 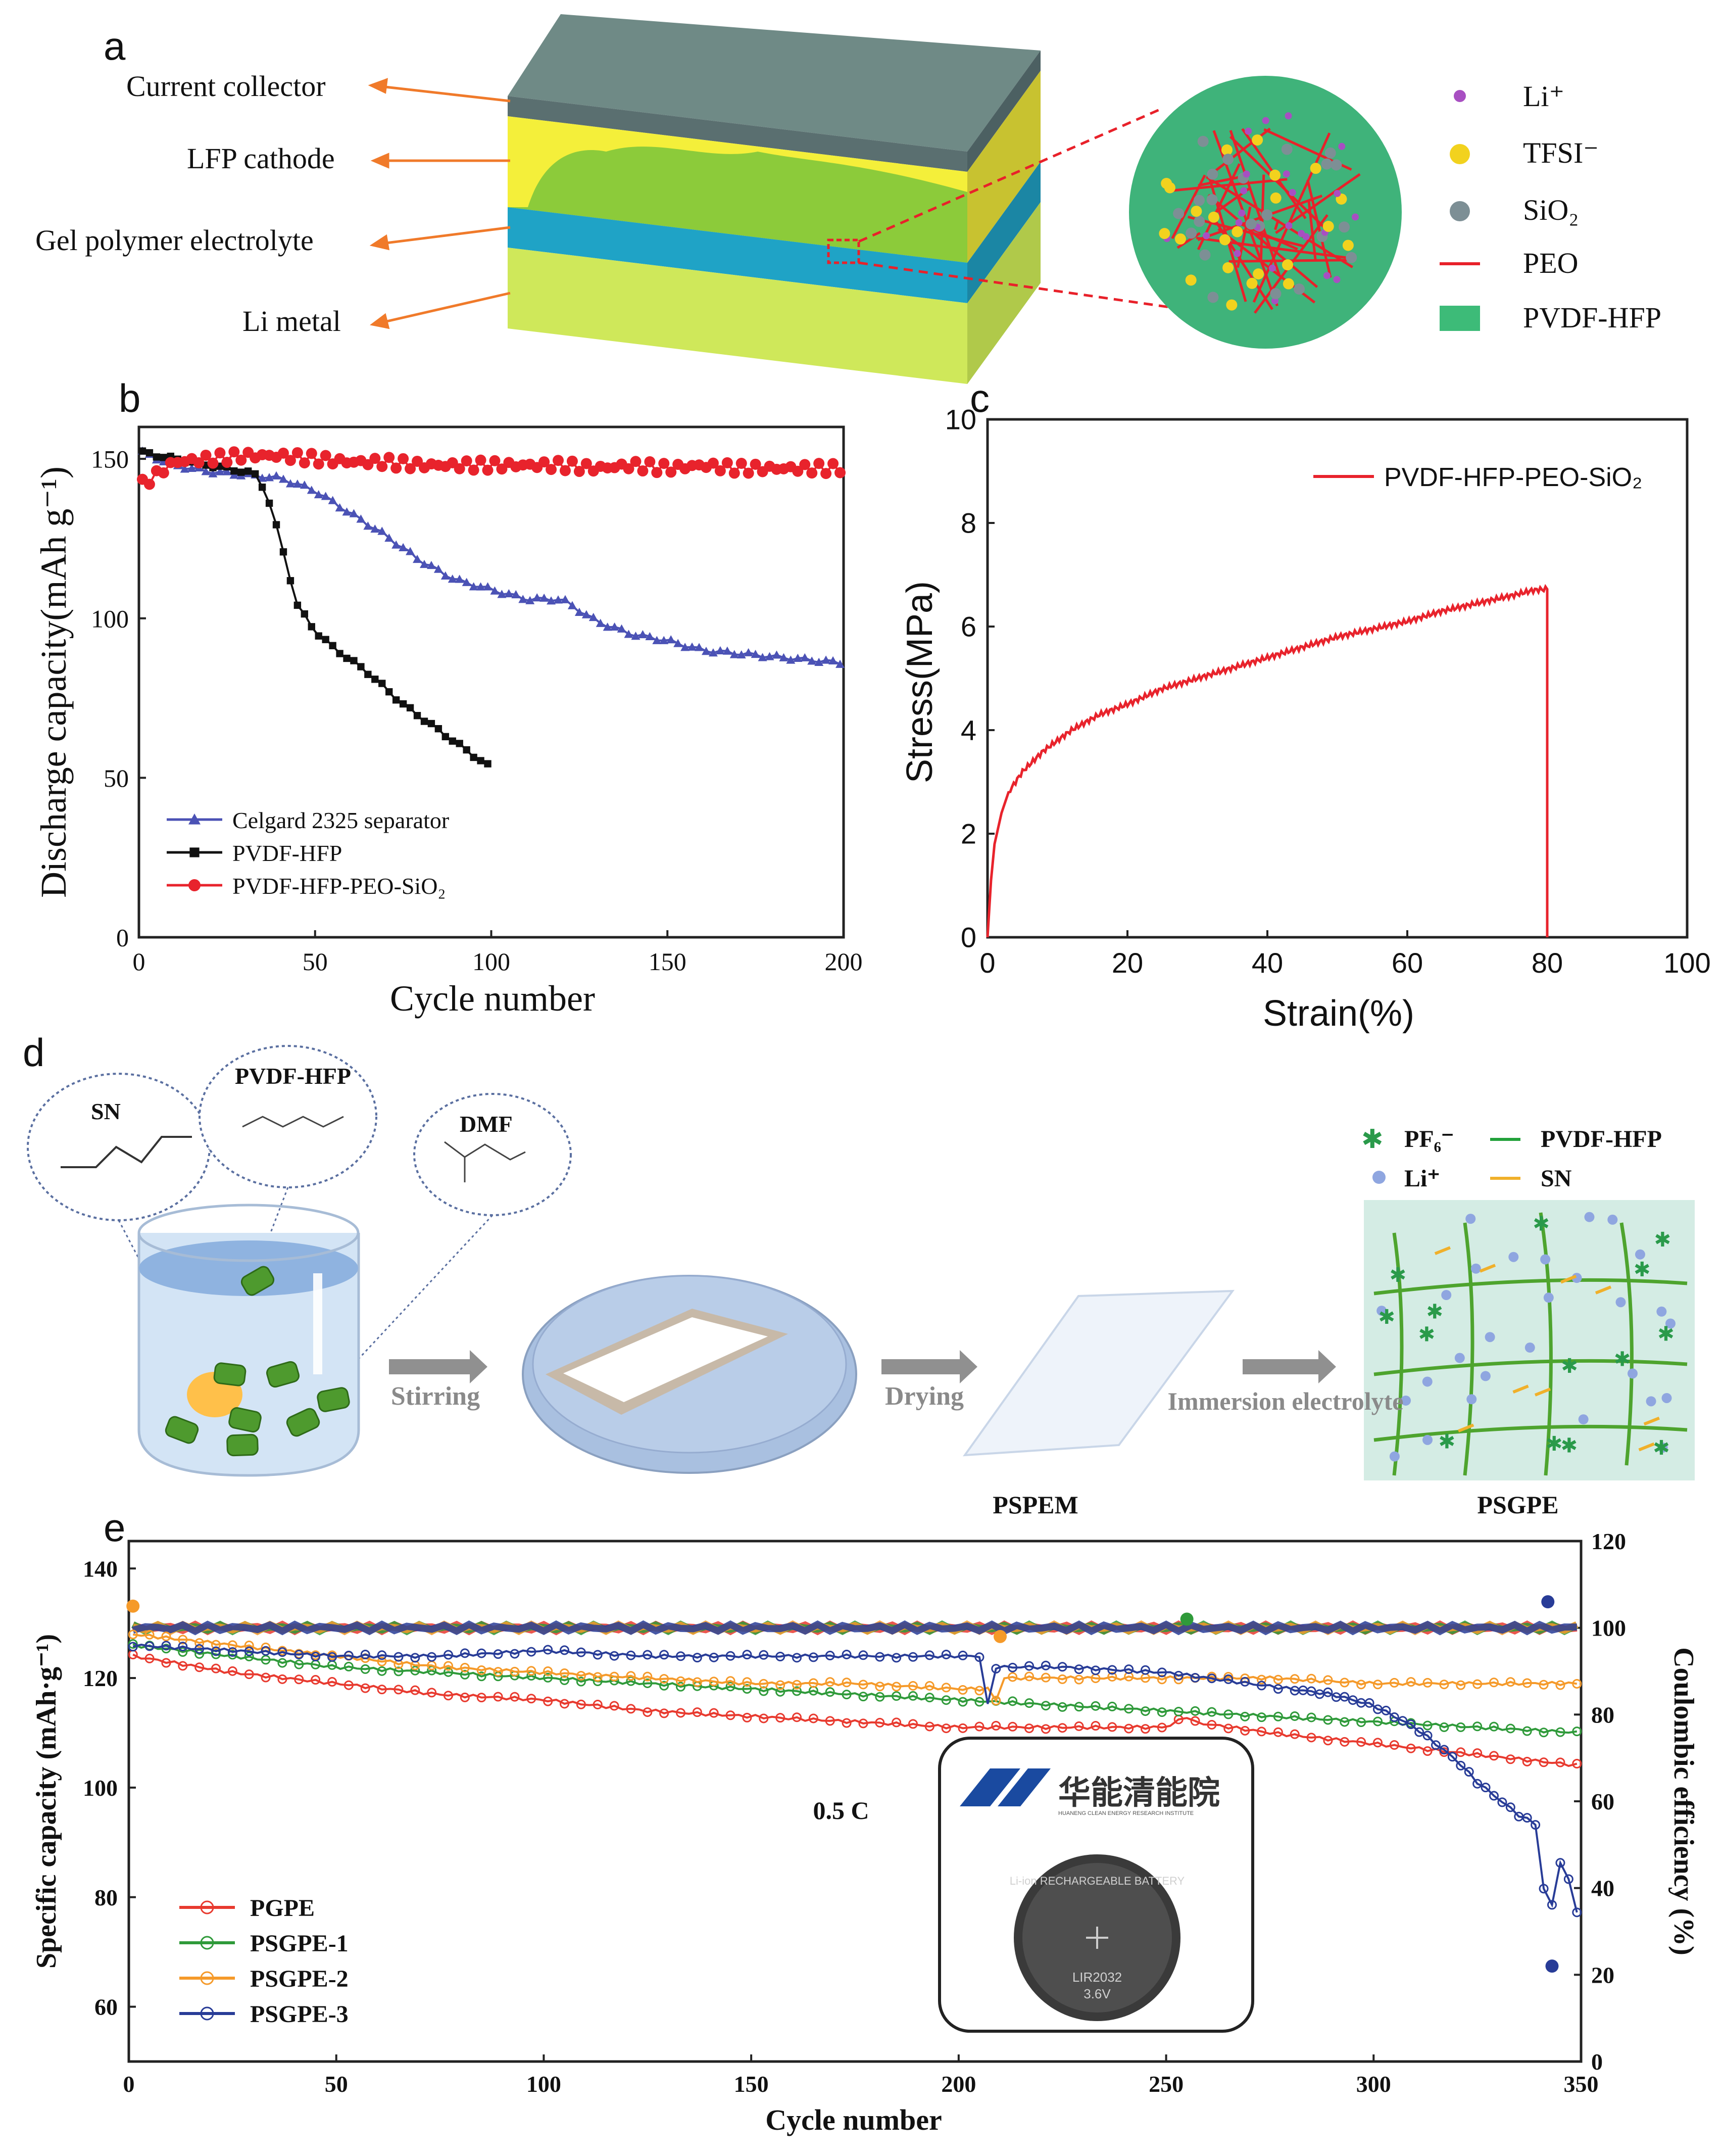 I want to click on pf6-anion: ✱, so click(x=1448, y=1441).